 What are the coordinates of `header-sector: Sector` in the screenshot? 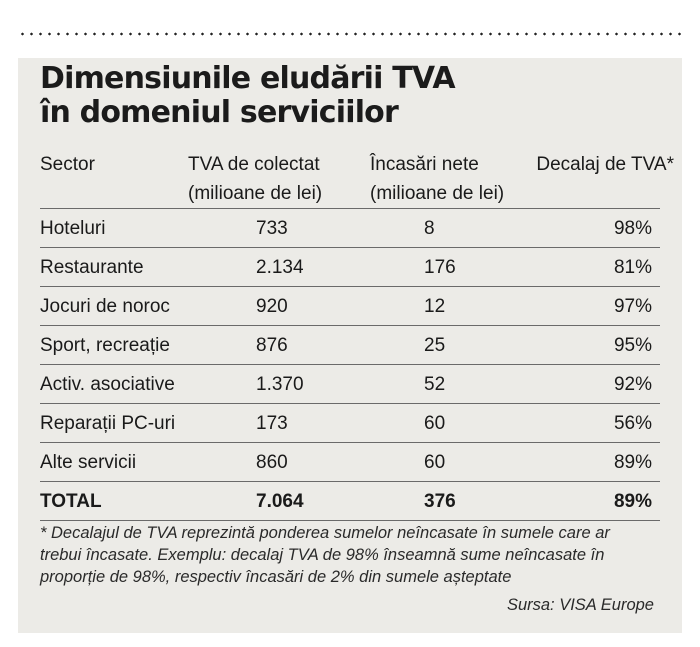 It's located at (67, 164).